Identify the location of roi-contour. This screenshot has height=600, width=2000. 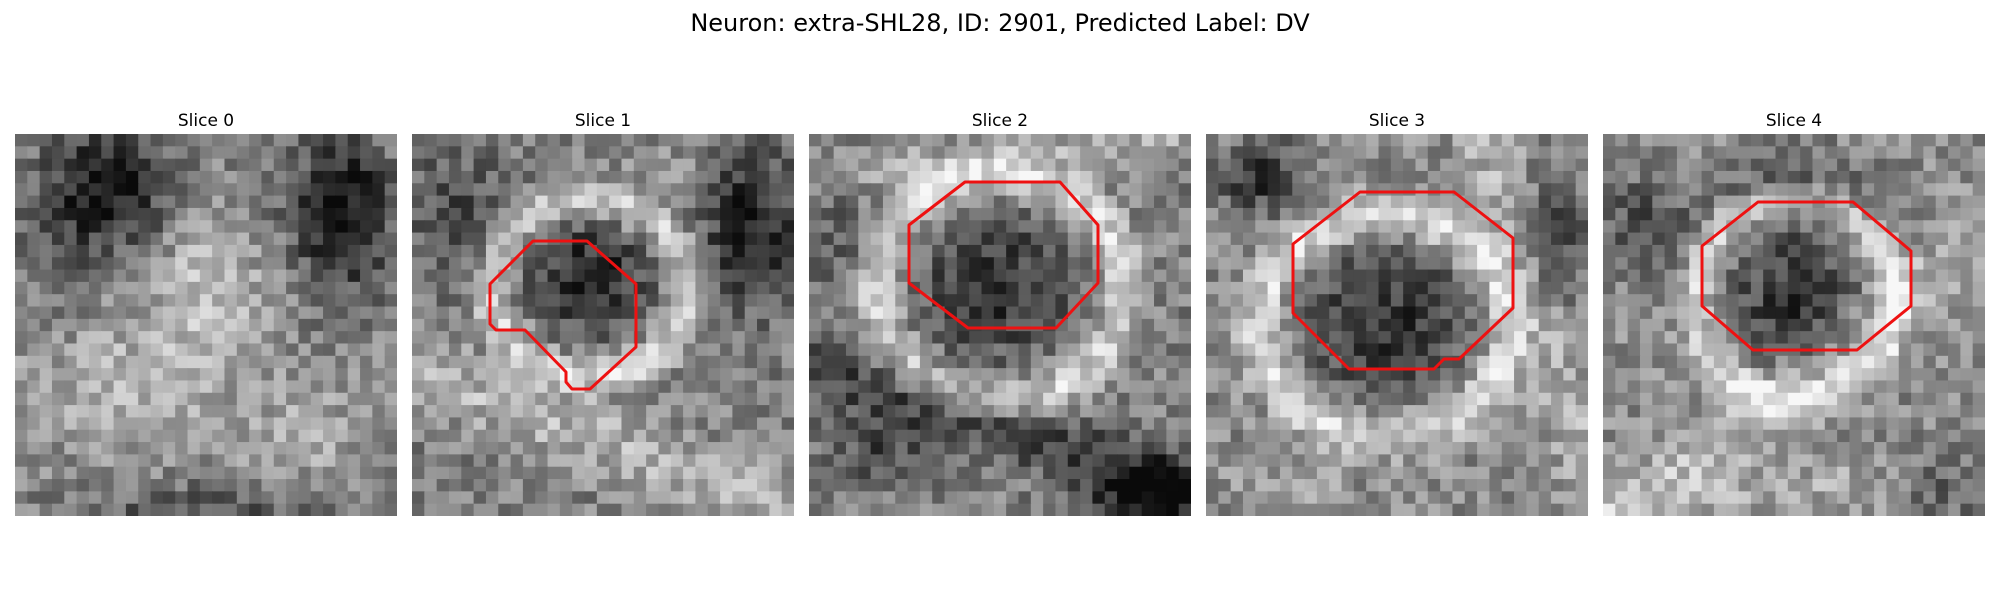
(563, 315).